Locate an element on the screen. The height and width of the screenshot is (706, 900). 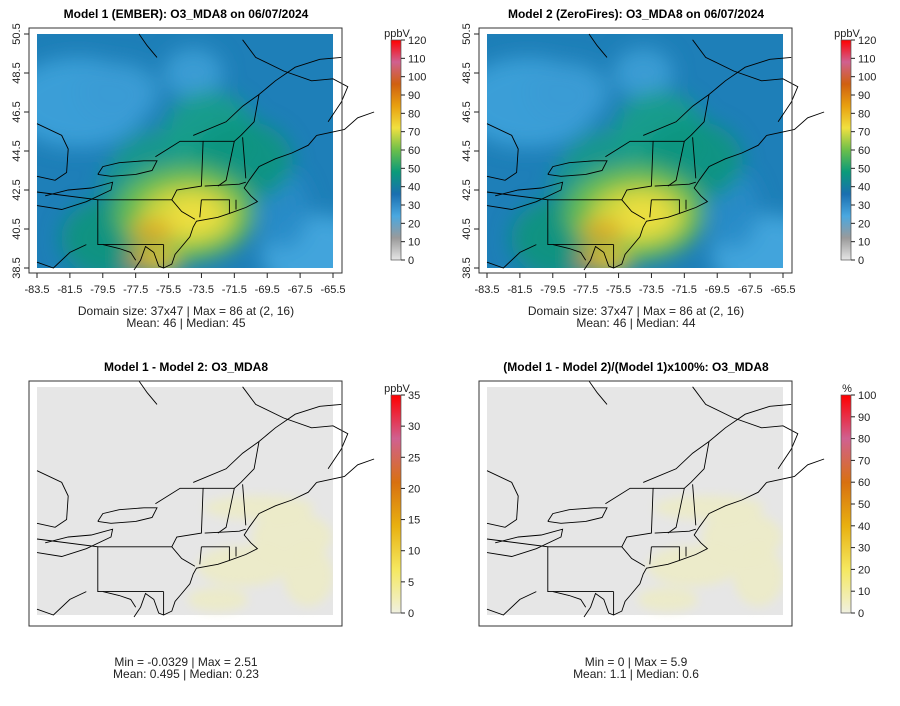
colorbar-tick-label: 25 is located at coordinates (414, 458).